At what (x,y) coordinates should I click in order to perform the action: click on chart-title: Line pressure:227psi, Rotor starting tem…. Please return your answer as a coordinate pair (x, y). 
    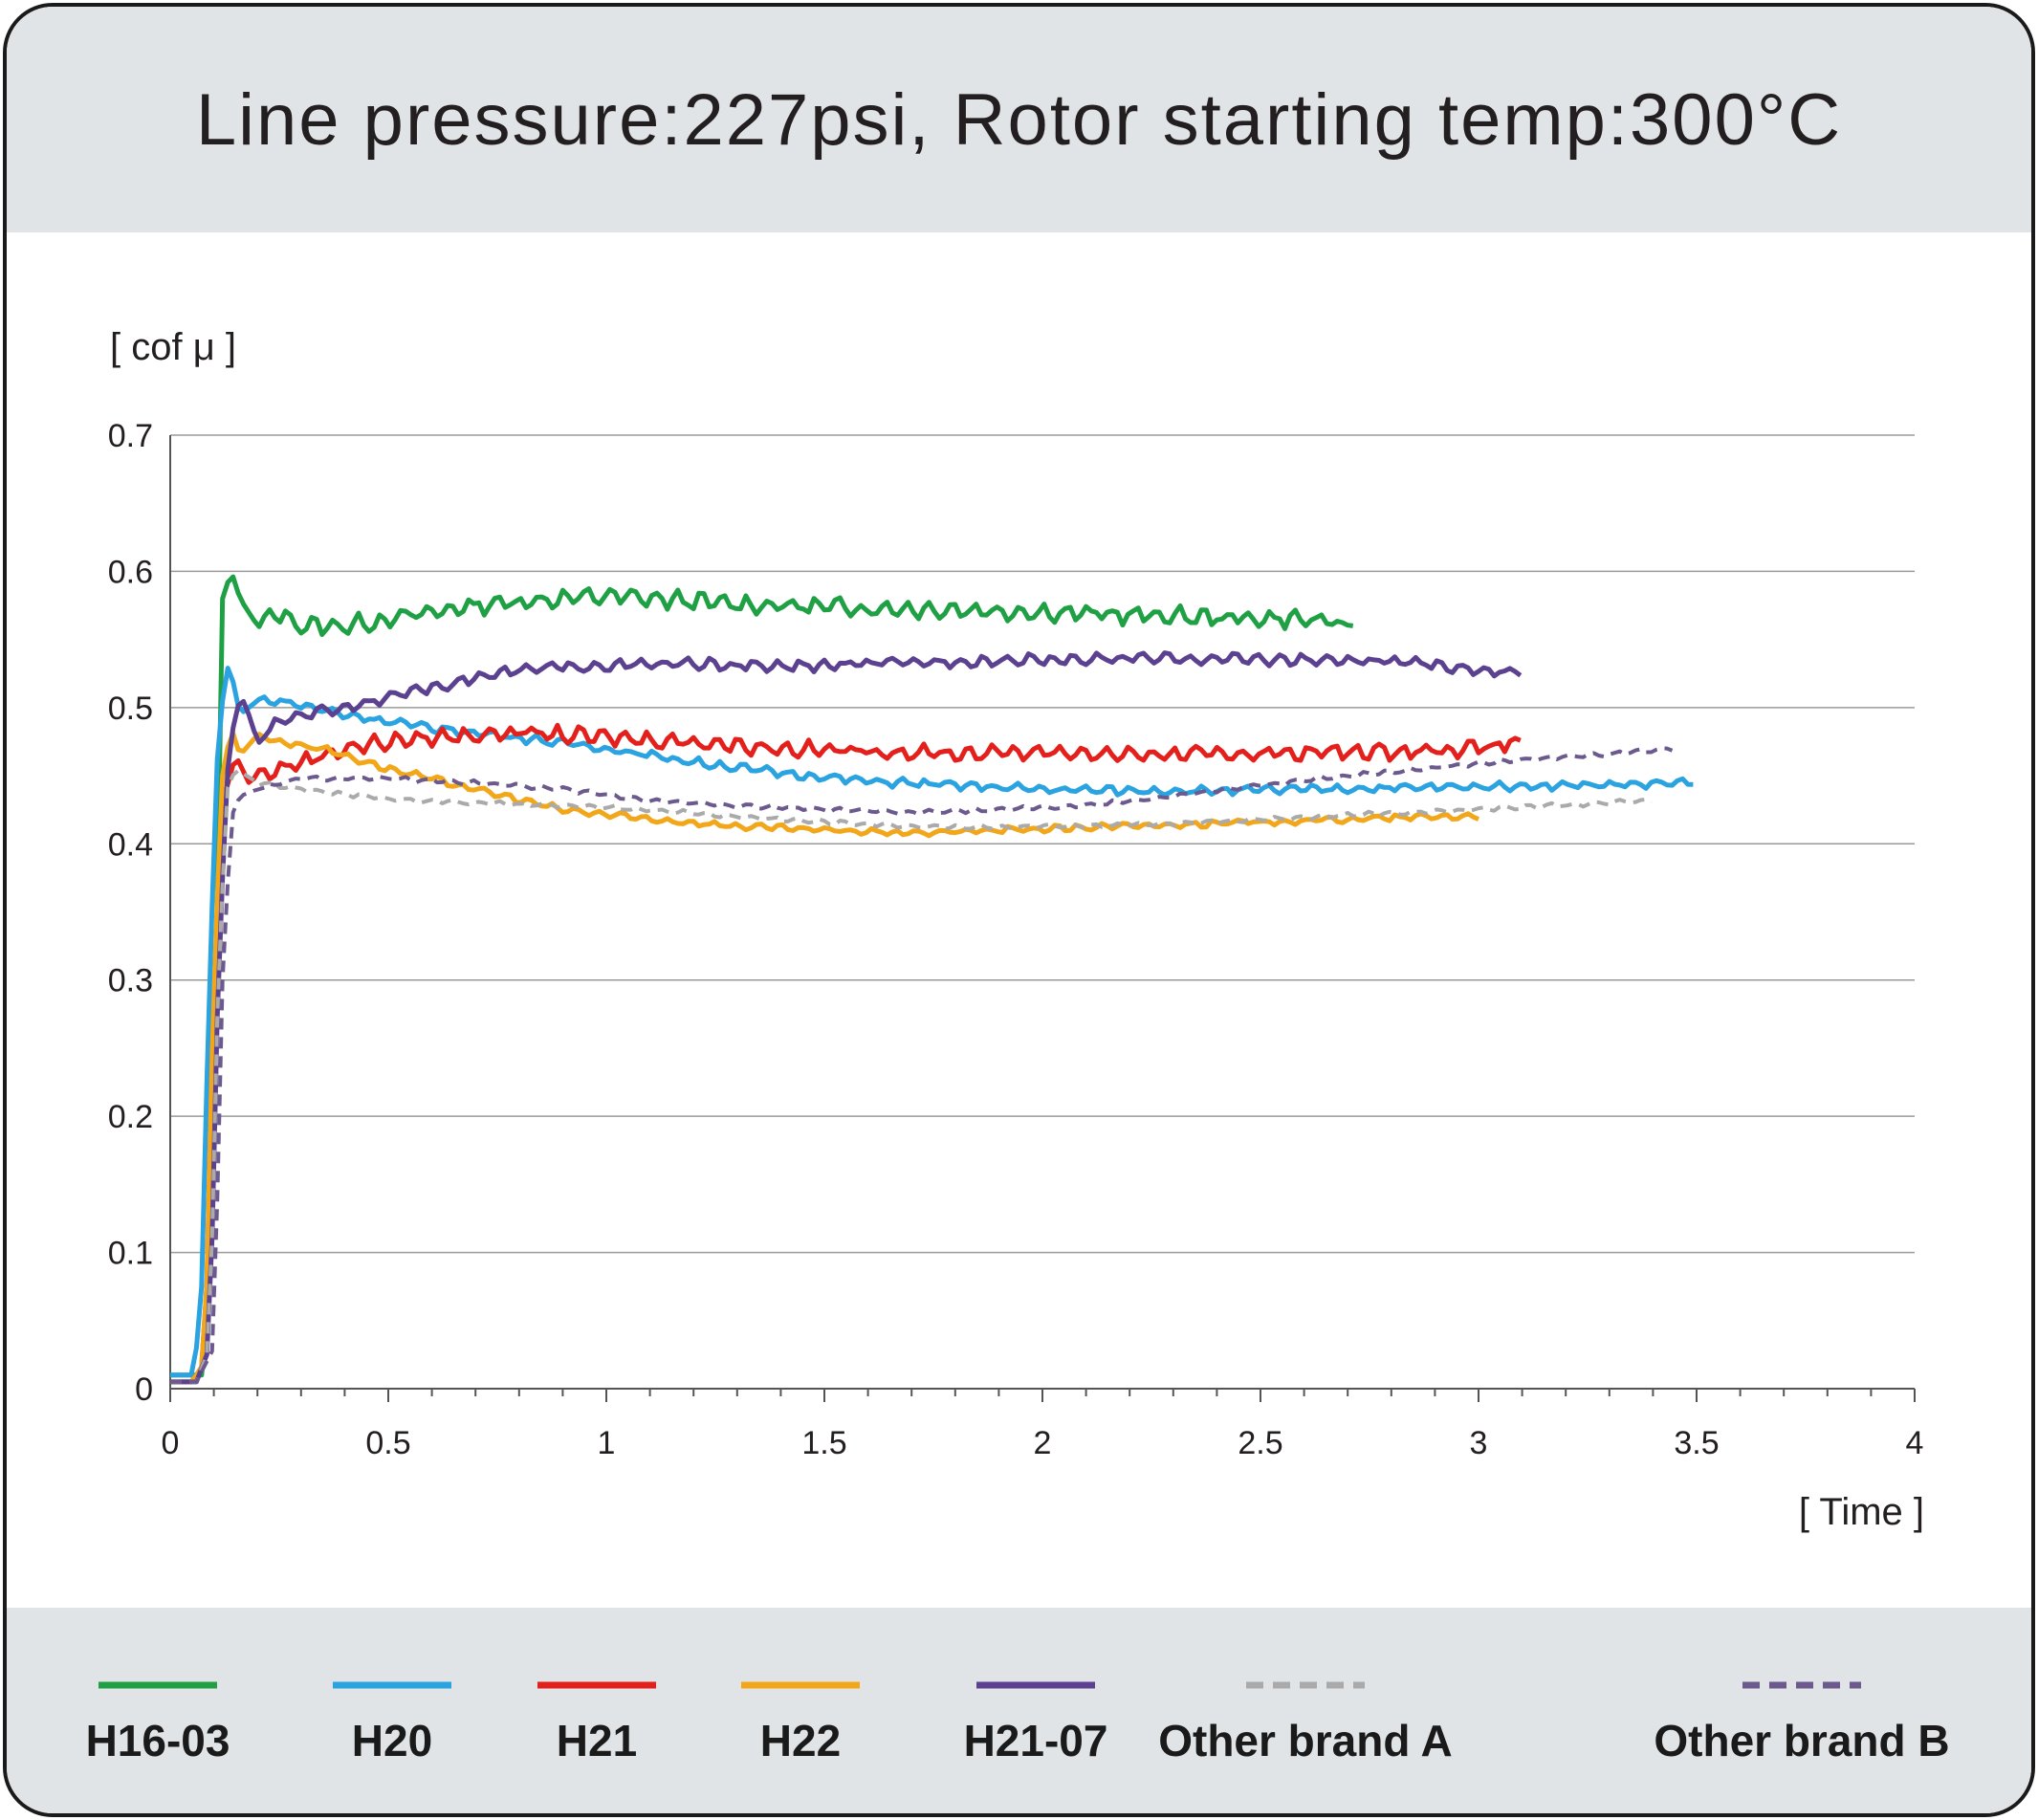
    Looking at the image, I should click on (1019, 120).